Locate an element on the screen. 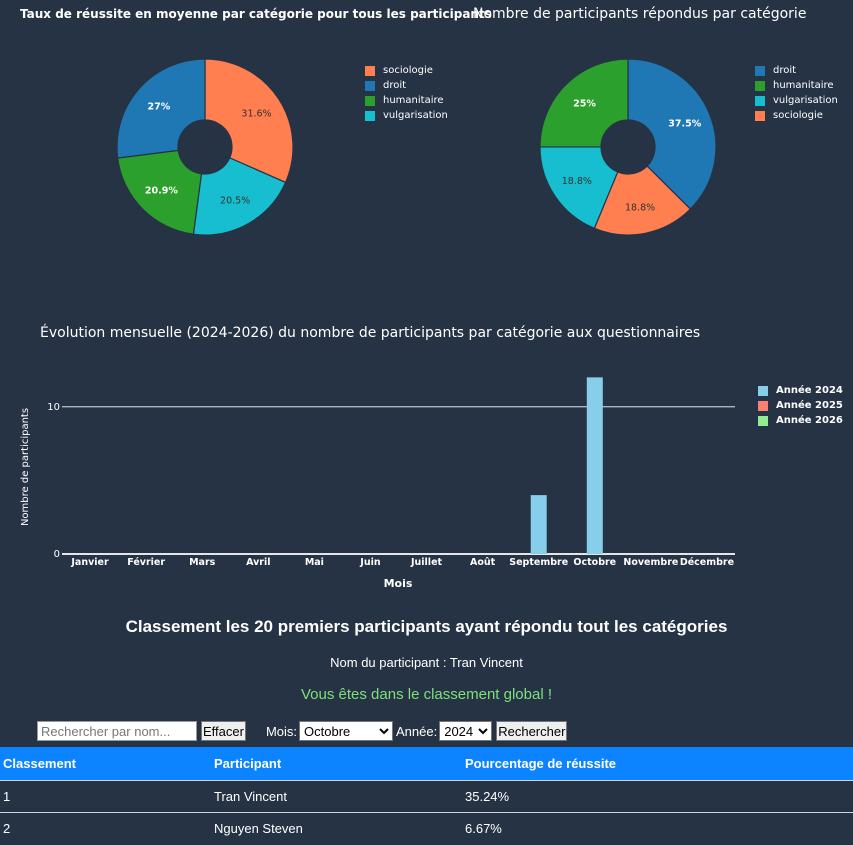 The image size is (853, 845). x-tick-label: Novembre is located at coordinates (650, 562).